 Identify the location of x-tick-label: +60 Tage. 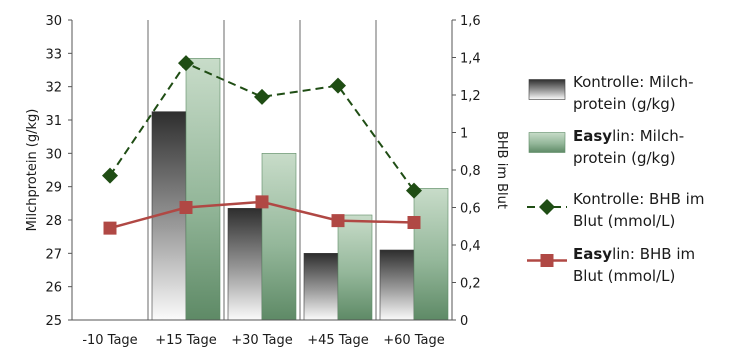
(414, 340).